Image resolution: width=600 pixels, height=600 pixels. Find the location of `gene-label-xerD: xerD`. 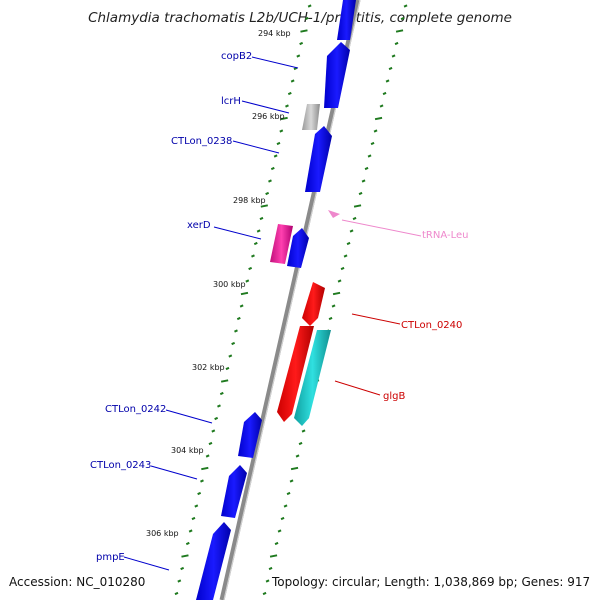

gene-label-xerD: xerD is located at coordinates (199, 225).